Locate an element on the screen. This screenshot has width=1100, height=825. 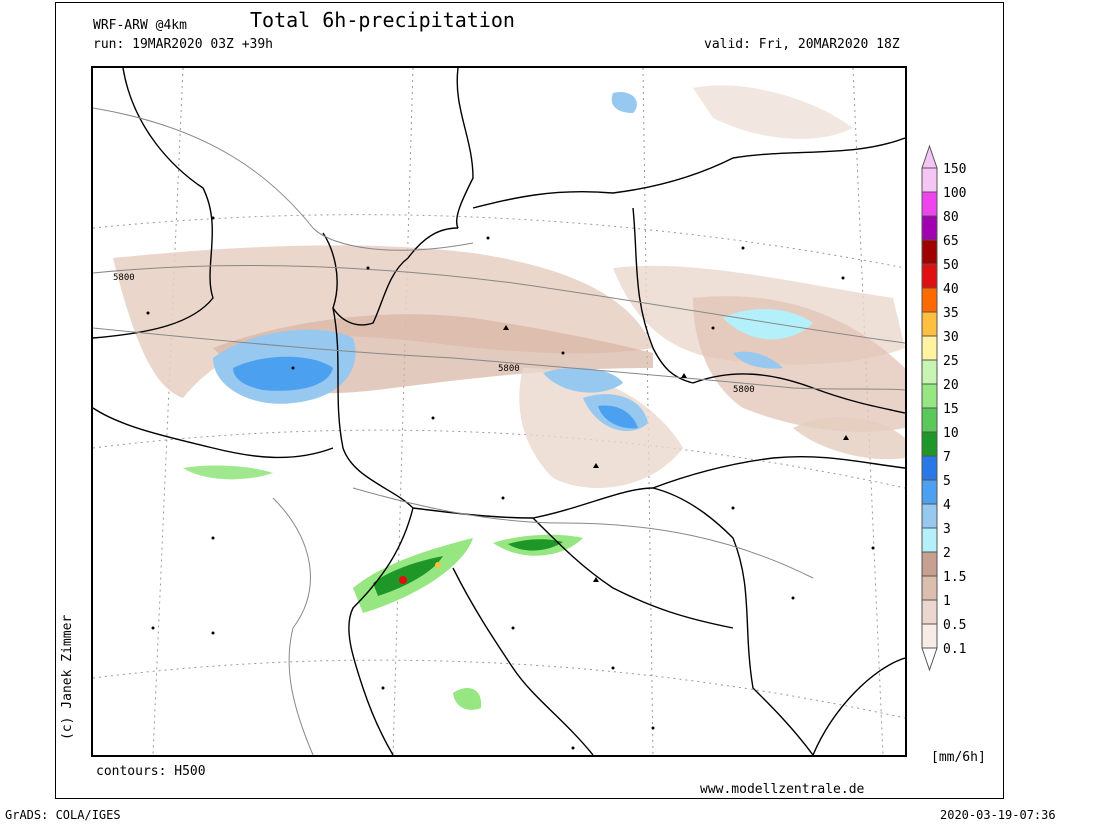
unit-label: [mm/6h] is located at coordinates (958, 757).